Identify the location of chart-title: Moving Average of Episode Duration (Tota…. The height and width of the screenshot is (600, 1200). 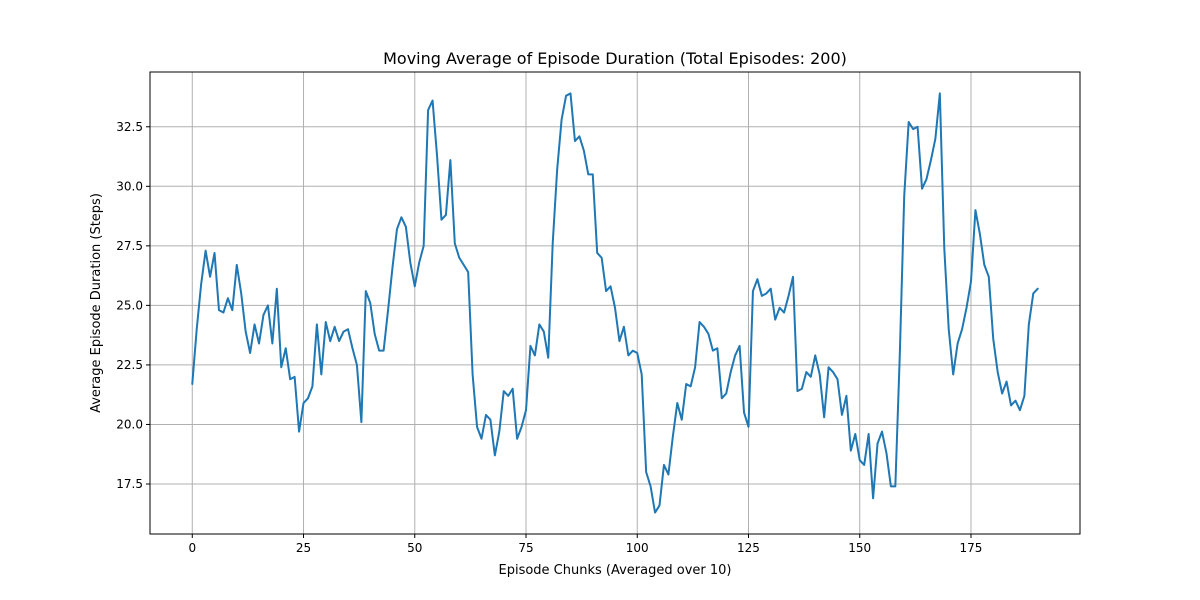
(615, 58).